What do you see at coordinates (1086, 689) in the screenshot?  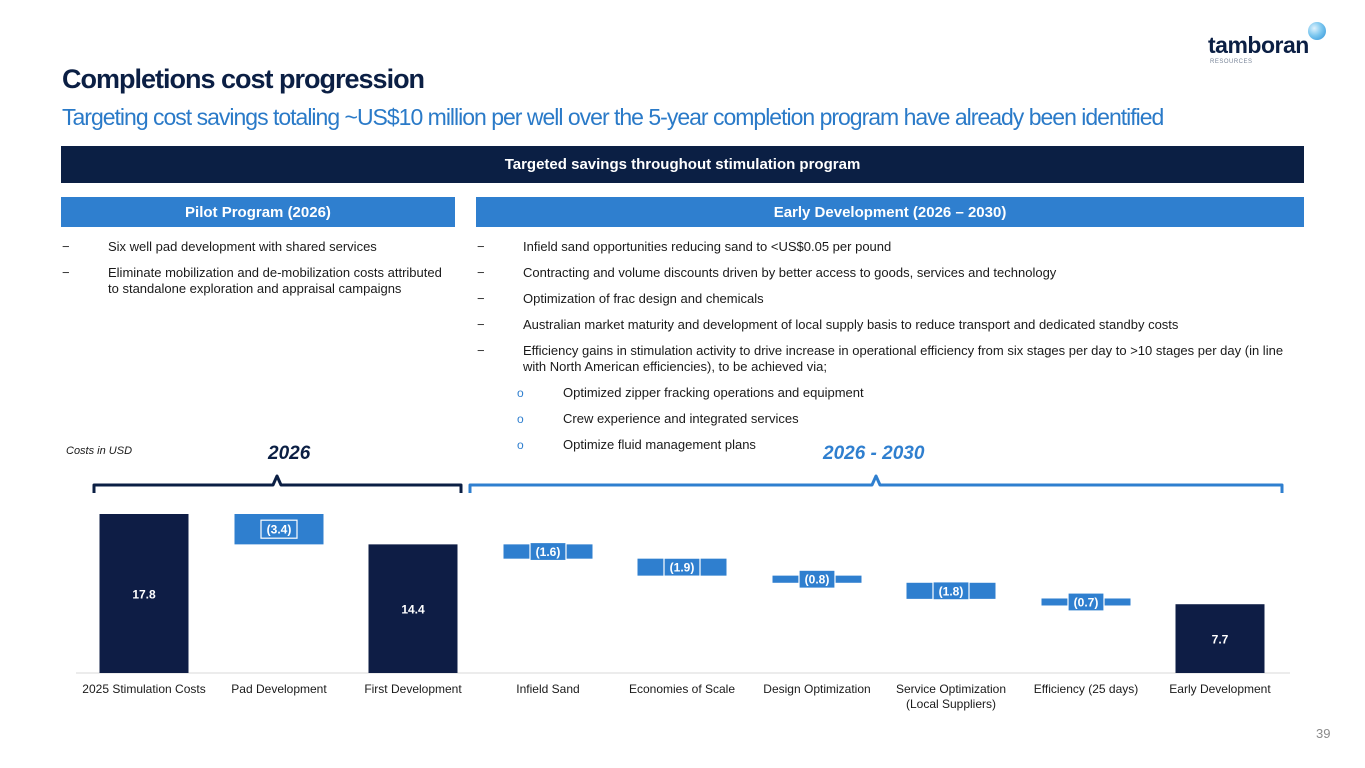 I see `category-label: Efficiency (25 days)` at bounding box center [1086, 689].